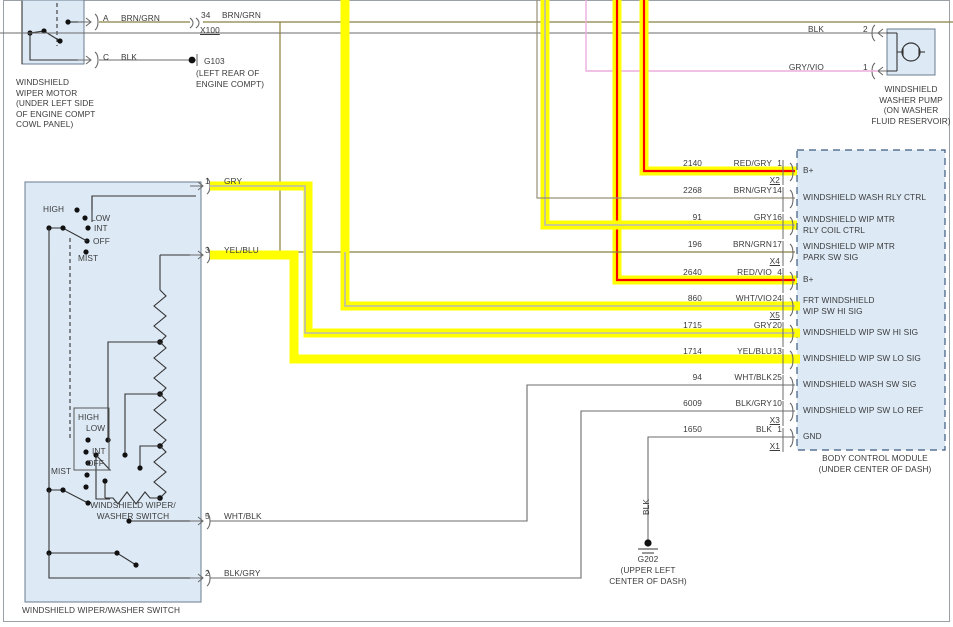 This screenshot has height=627, width=953. I want to click on ground-g103-id: G103, so click(214, 61).